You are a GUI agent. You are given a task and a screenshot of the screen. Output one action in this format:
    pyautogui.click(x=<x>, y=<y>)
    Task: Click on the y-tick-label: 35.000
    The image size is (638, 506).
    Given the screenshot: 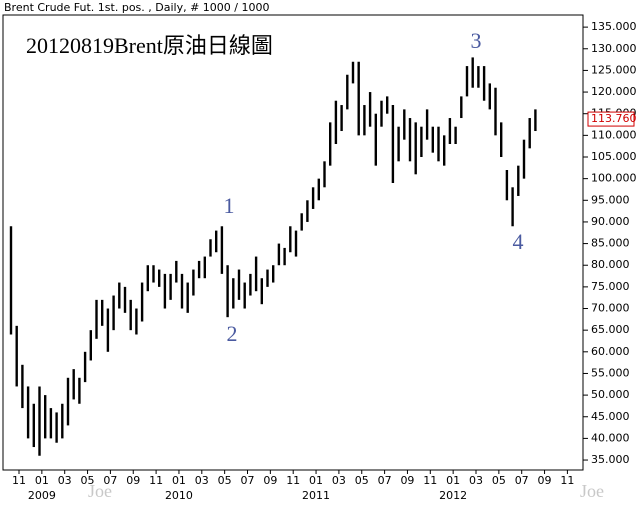 What is the action you would take?
    pyautogui.click(x=610, y=459)
    